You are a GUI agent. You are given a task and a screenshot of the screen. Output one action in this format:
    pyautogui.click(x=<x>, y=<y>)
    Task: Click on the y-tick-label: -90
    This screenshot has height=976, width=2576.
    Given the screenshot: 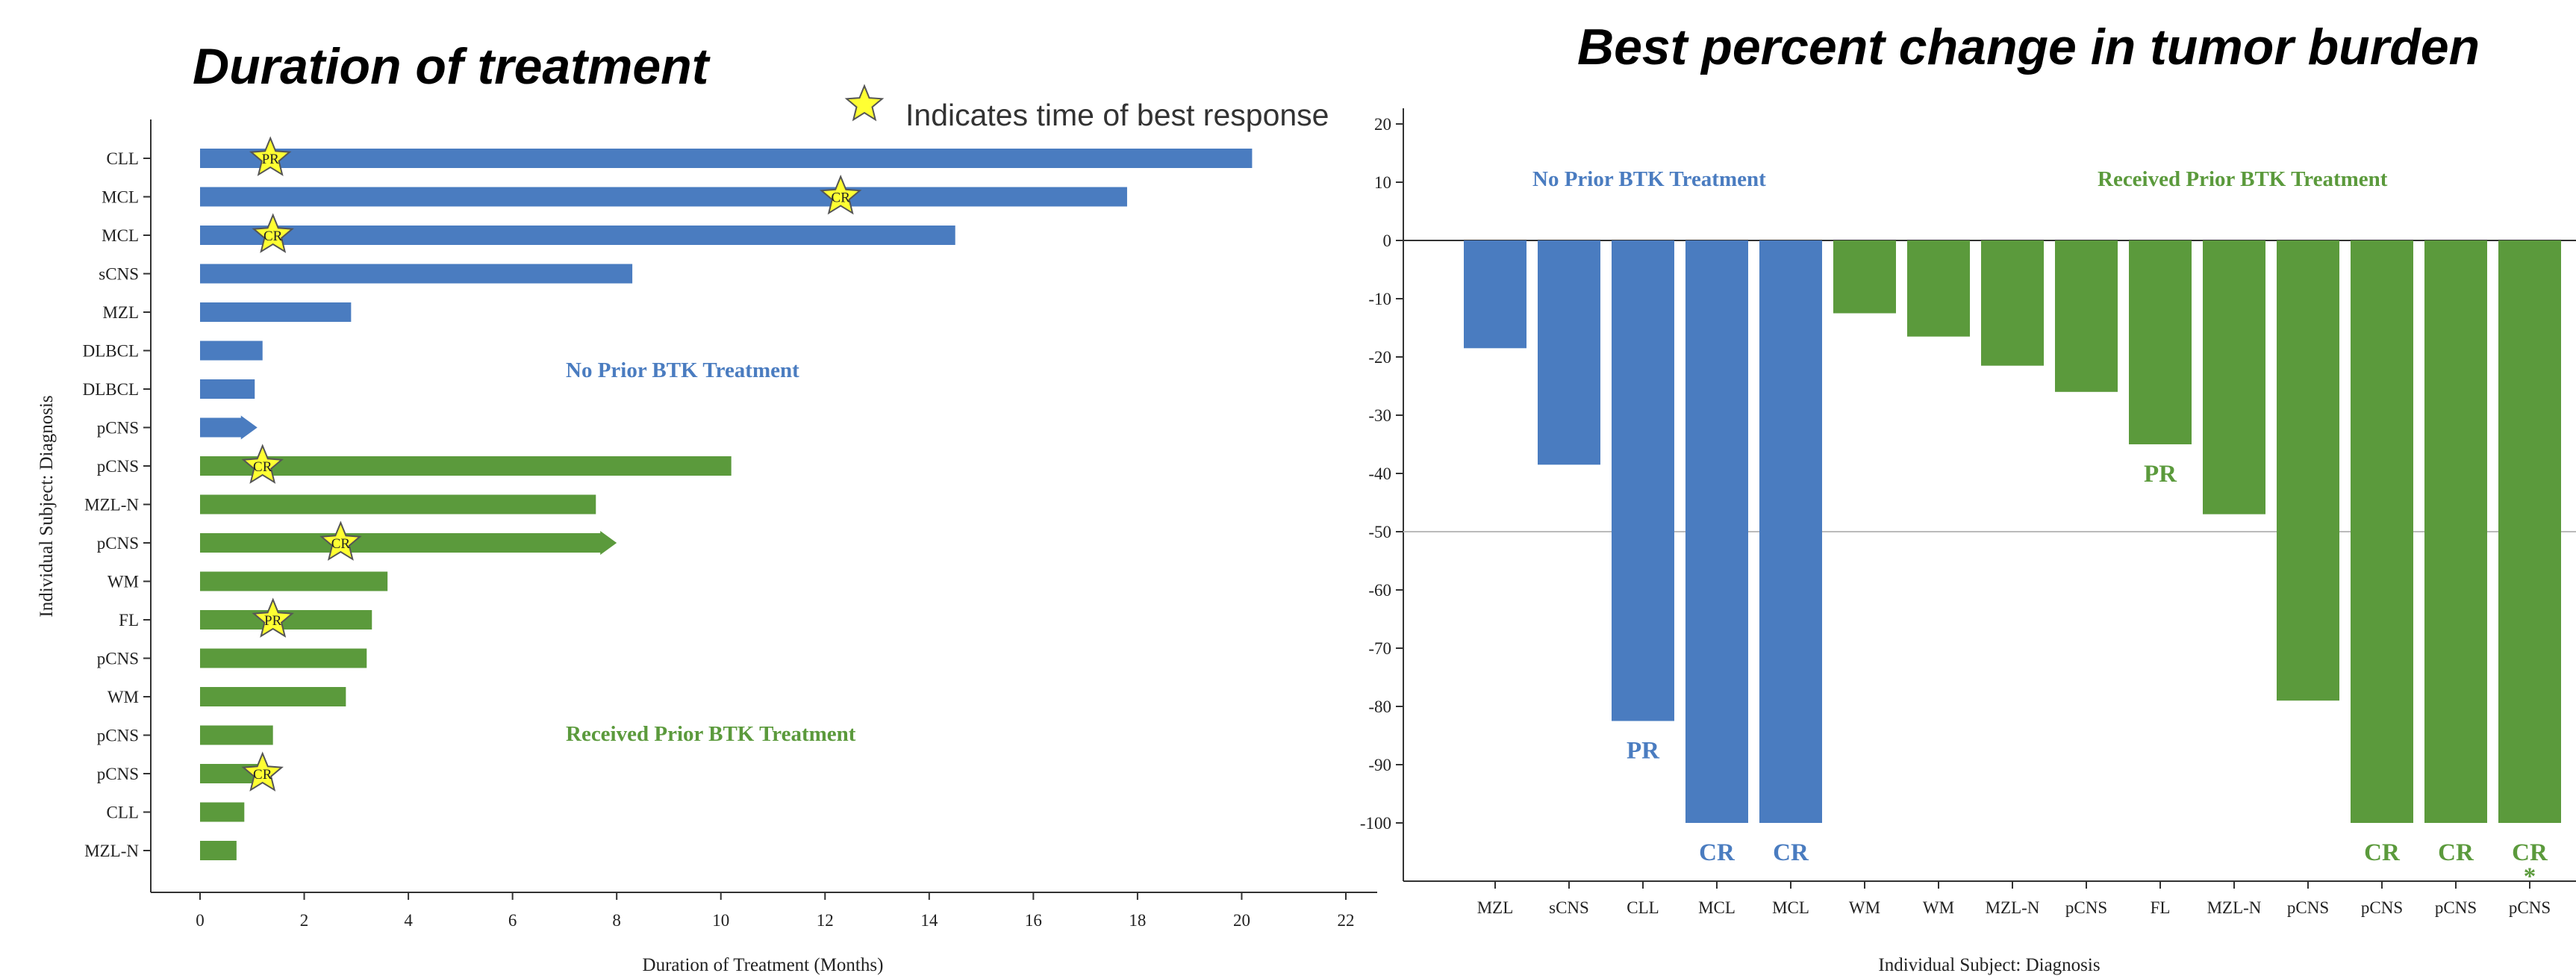 What is the action you would take?
    pyautogui.click(x=1379, y=765)
    